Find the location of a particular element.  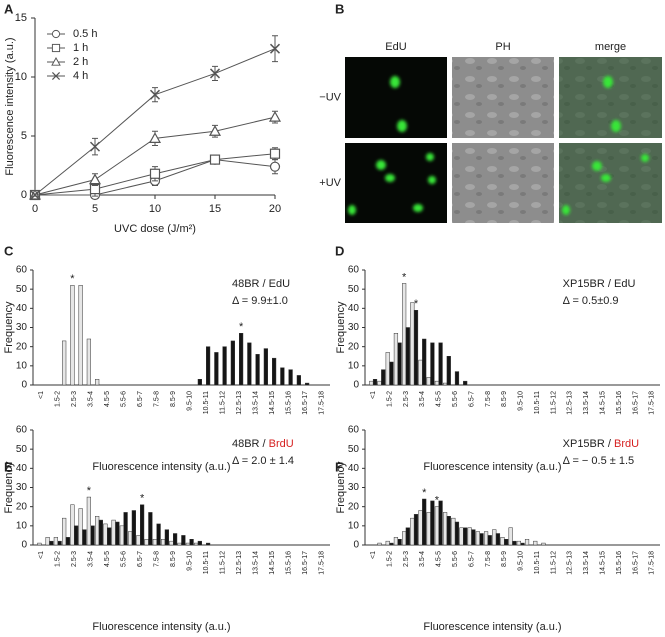

micrographs is located at coordinates (503, 140).